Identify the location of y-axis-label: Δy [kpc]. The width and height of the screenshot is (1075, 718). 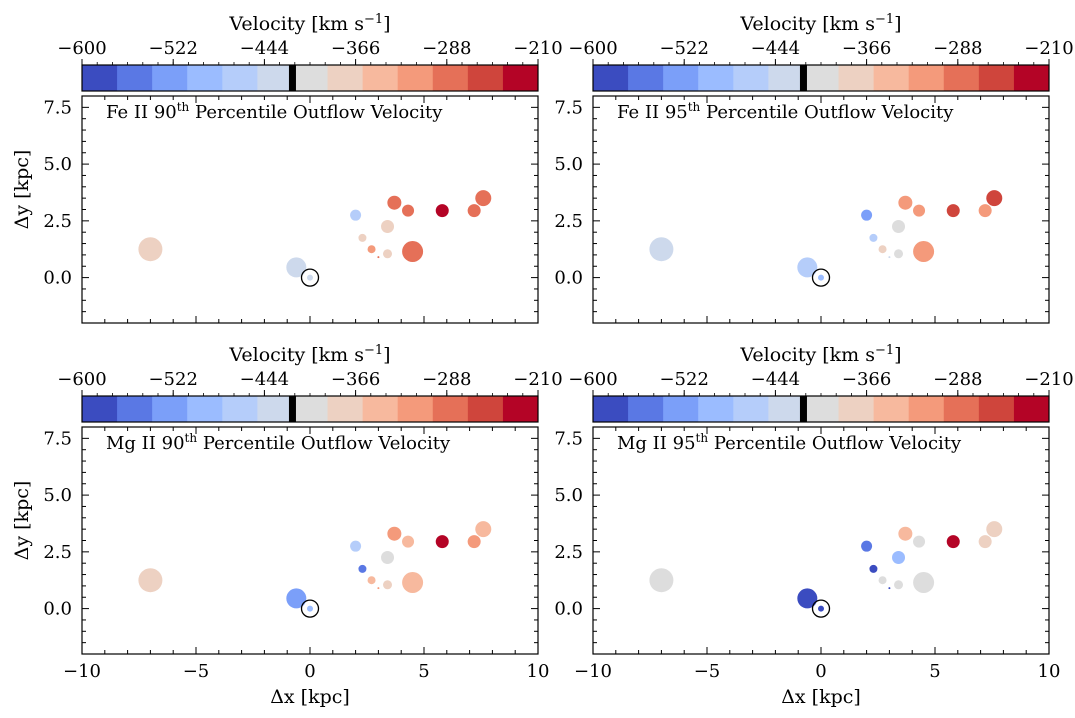
(22, 190).